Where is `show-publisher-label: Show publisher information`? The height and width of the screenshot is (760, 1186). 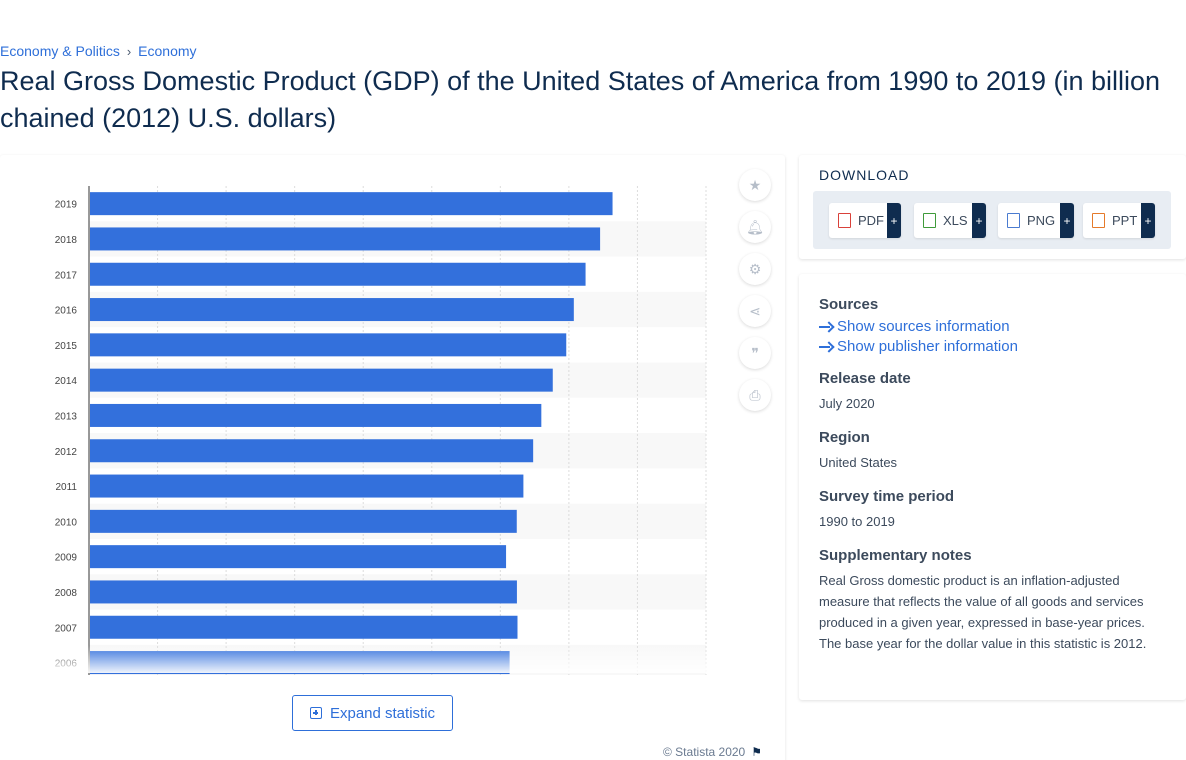
show-publisher-label: Show publisher information is located at coordinates (927, 346).